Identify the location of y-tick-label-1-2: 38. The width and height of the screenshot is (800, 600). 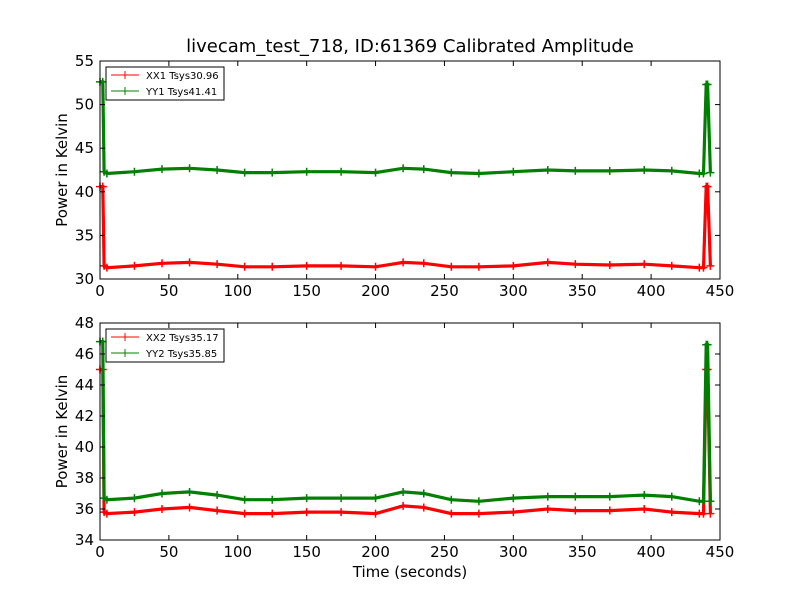
(84, 478).